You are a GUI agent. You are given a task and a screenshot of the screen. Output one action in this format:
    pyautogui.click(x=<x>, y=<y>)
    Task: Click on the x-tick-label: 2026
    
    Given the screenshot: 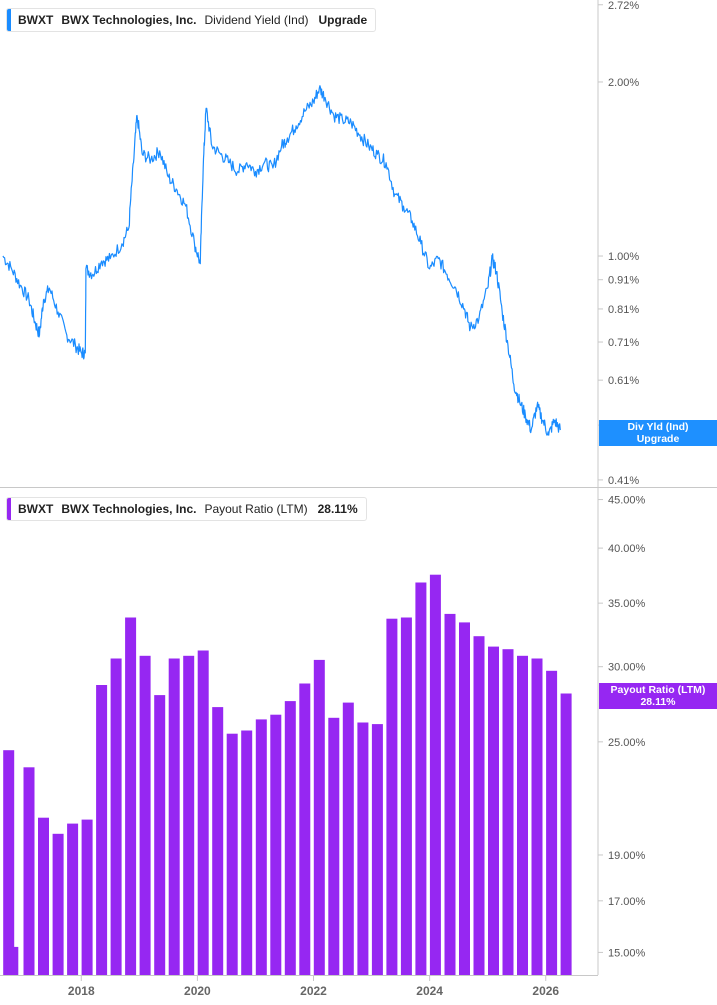 What is the action you would take?
    pyautogui.click(x=545, y=991)
    